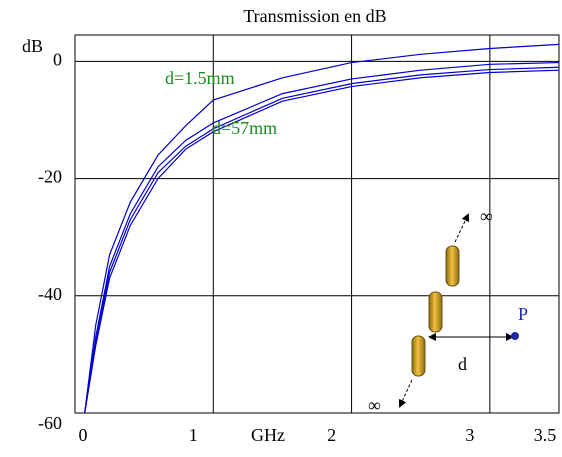 The image size is (562, 457). Describe the element at coordinates (515, 336) in the screenshot. I see `point-p` at that location.